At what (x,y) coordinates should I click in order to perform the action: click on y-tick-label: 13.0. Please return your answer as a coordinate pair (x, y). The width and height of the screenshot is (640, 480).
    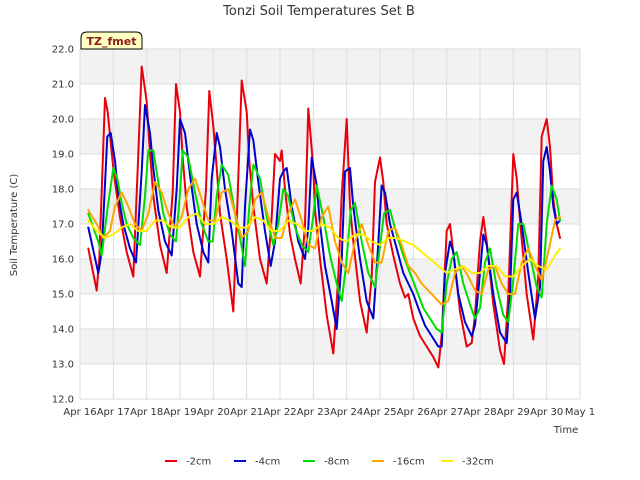
    Looking at the image, I should click on (63, 365).